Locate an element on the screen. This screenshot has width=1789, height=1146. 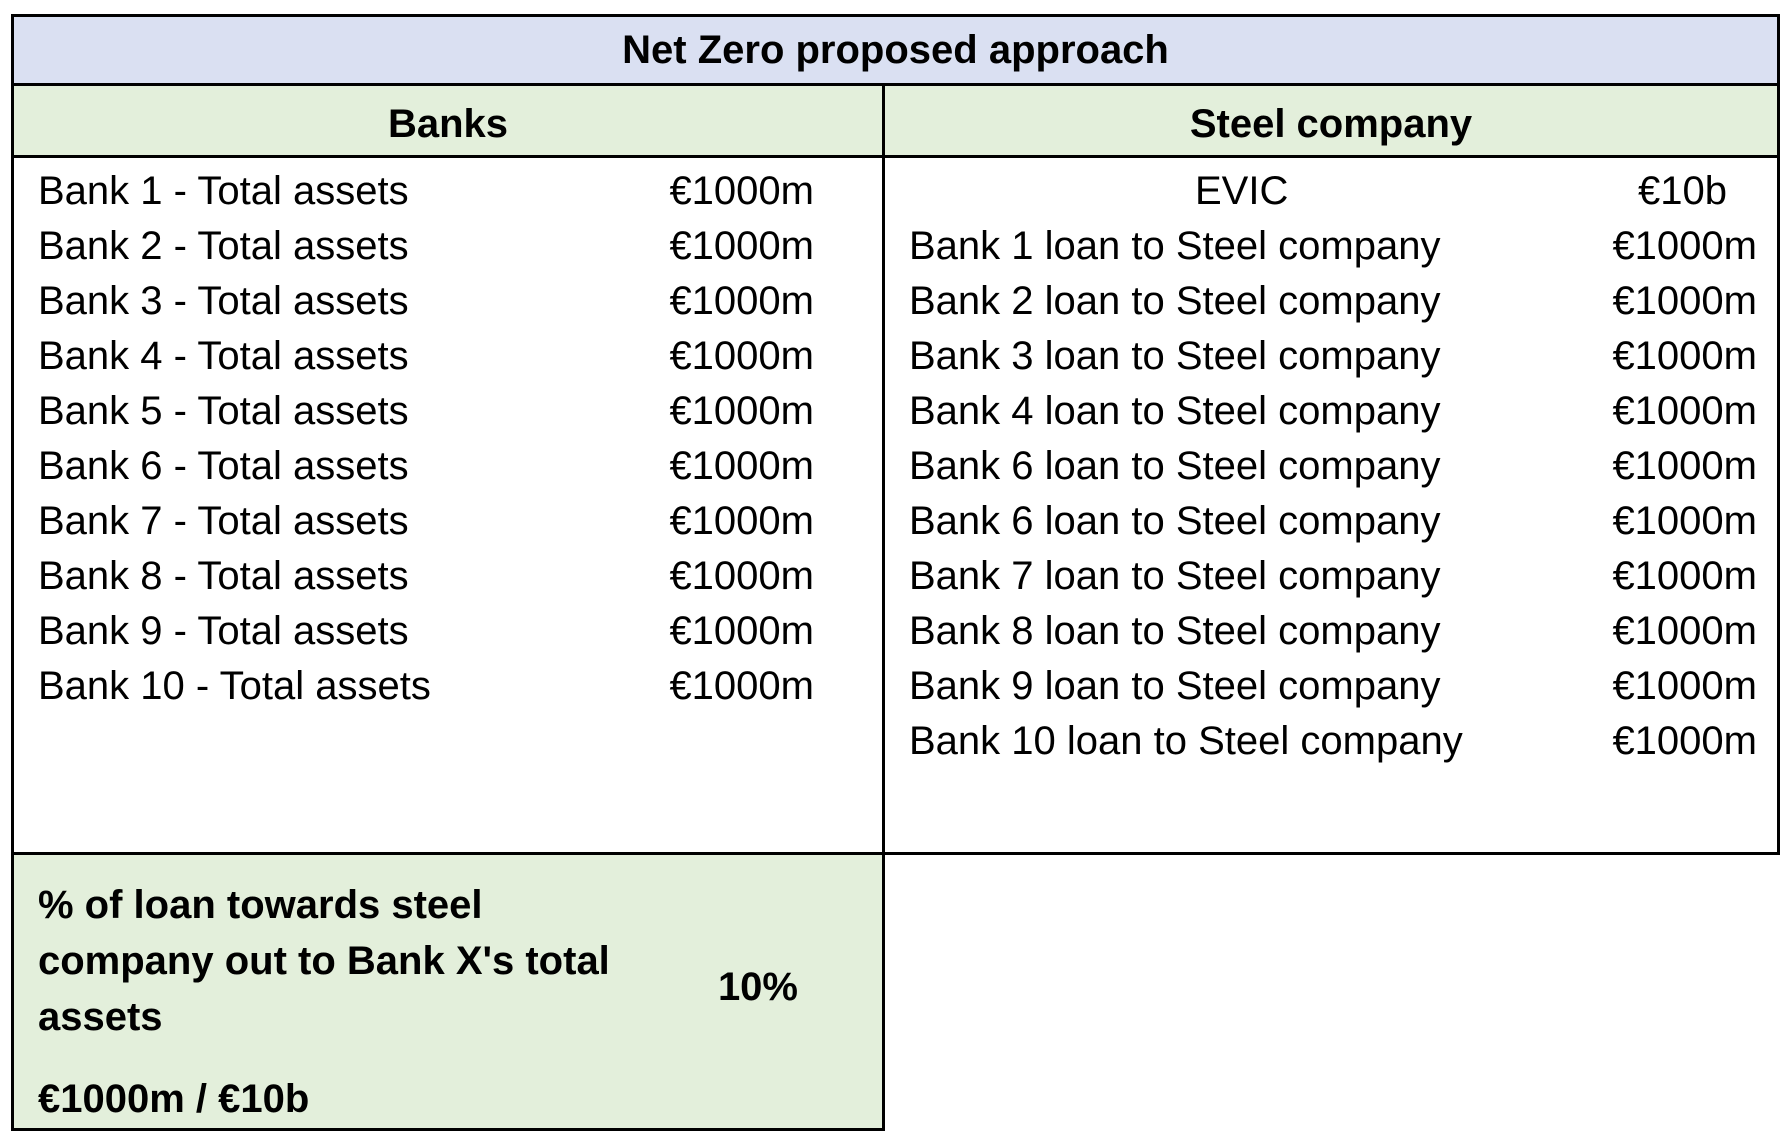
bank-row: Bank 1 - Total assets €1000m is located at coordinates (448, 191).